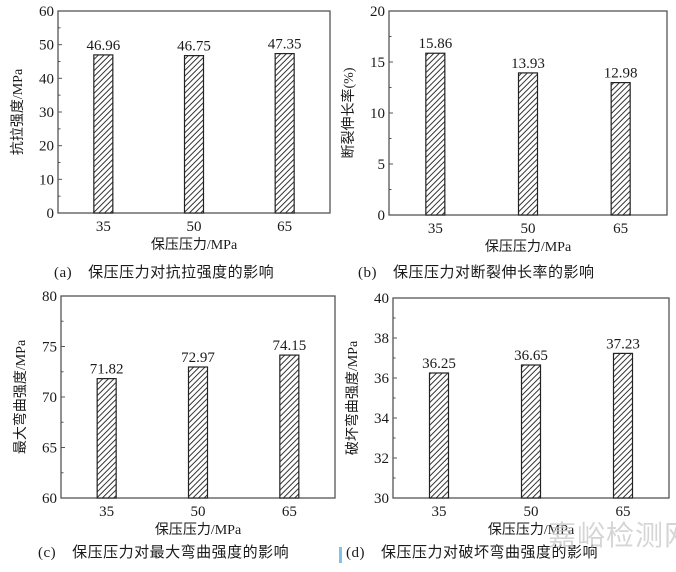  What do you see at coordinates (382, 165) in the screenshot?
I see `y-tick-label: 5` at bounding box center [382, 165].